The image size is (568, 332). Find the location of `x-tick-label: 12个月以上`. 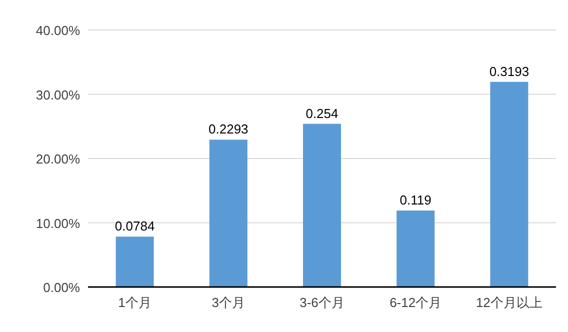

x-tick-label: 12个月以上 is located at coordinates (509, 302).